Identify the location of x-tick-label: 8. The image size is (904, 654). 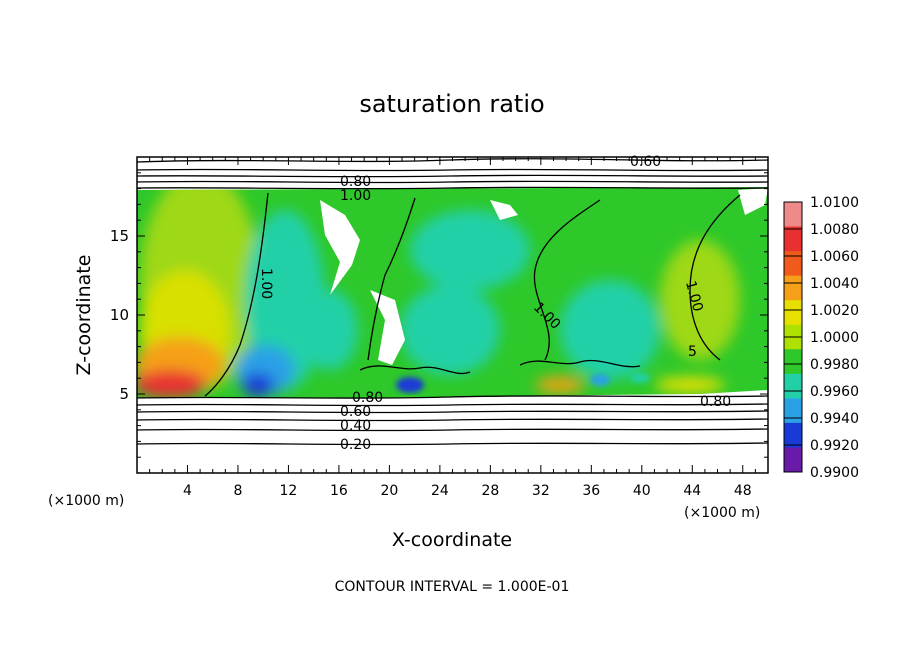
(237, 491).